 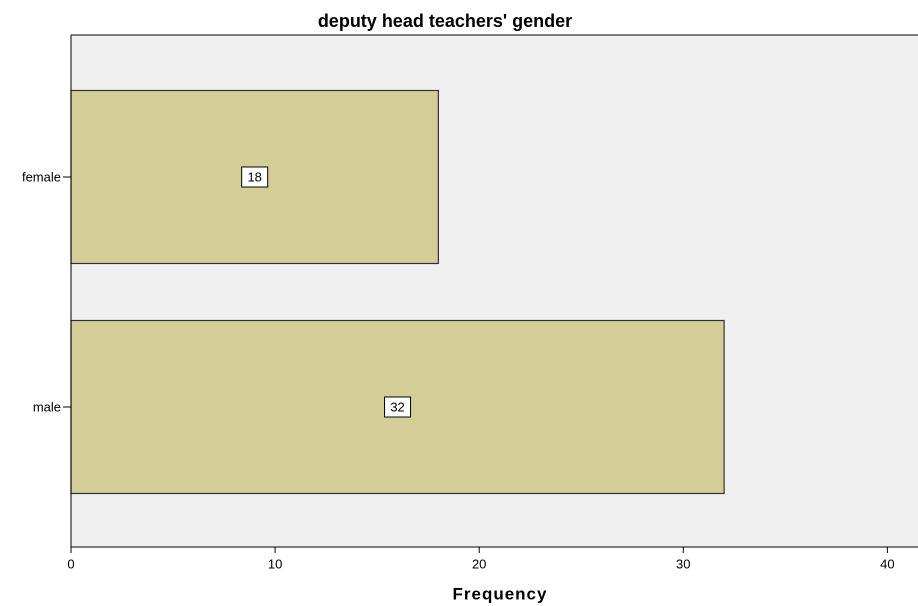 What do you see at coordinates (275, 563) in the screenshot?
I see `x-tick-label: 10` at bounding box center [275, 563].